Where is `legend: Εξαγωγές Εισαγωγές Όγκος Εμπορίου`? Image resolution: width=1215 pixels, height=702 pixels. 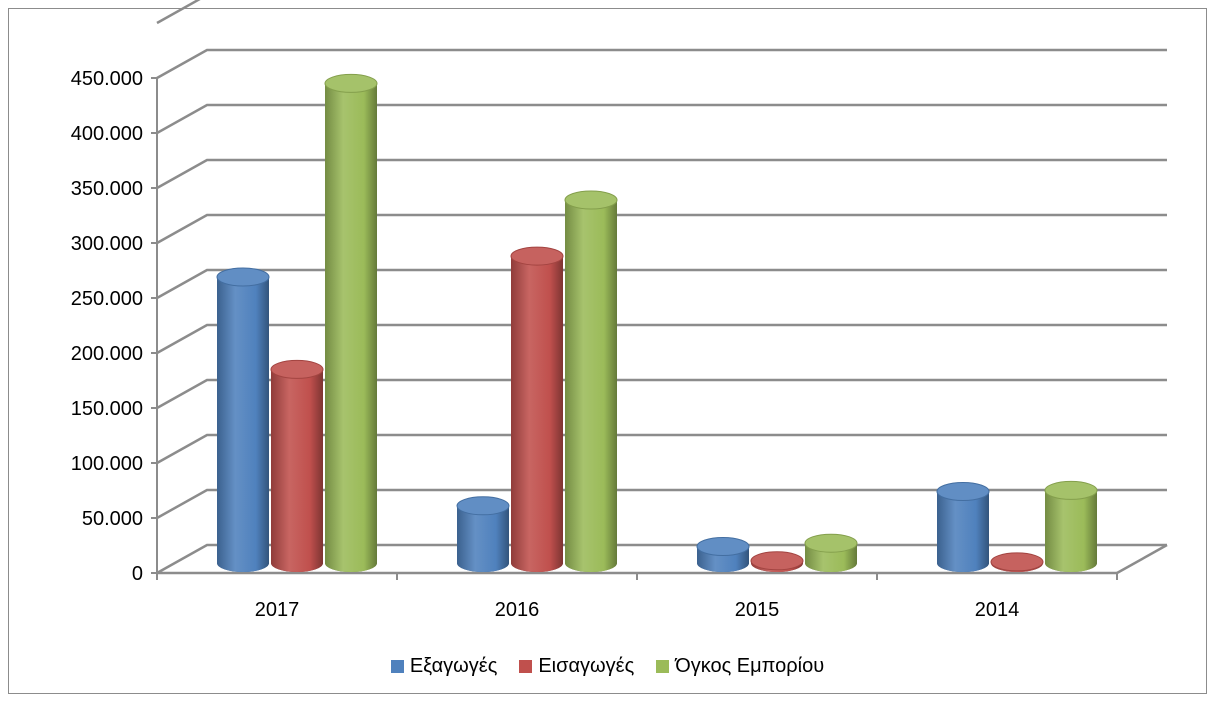
legend: Εξαγωγές Εισαγωγές Όγκος Εμπορίου is located at coordinates (607, 666).